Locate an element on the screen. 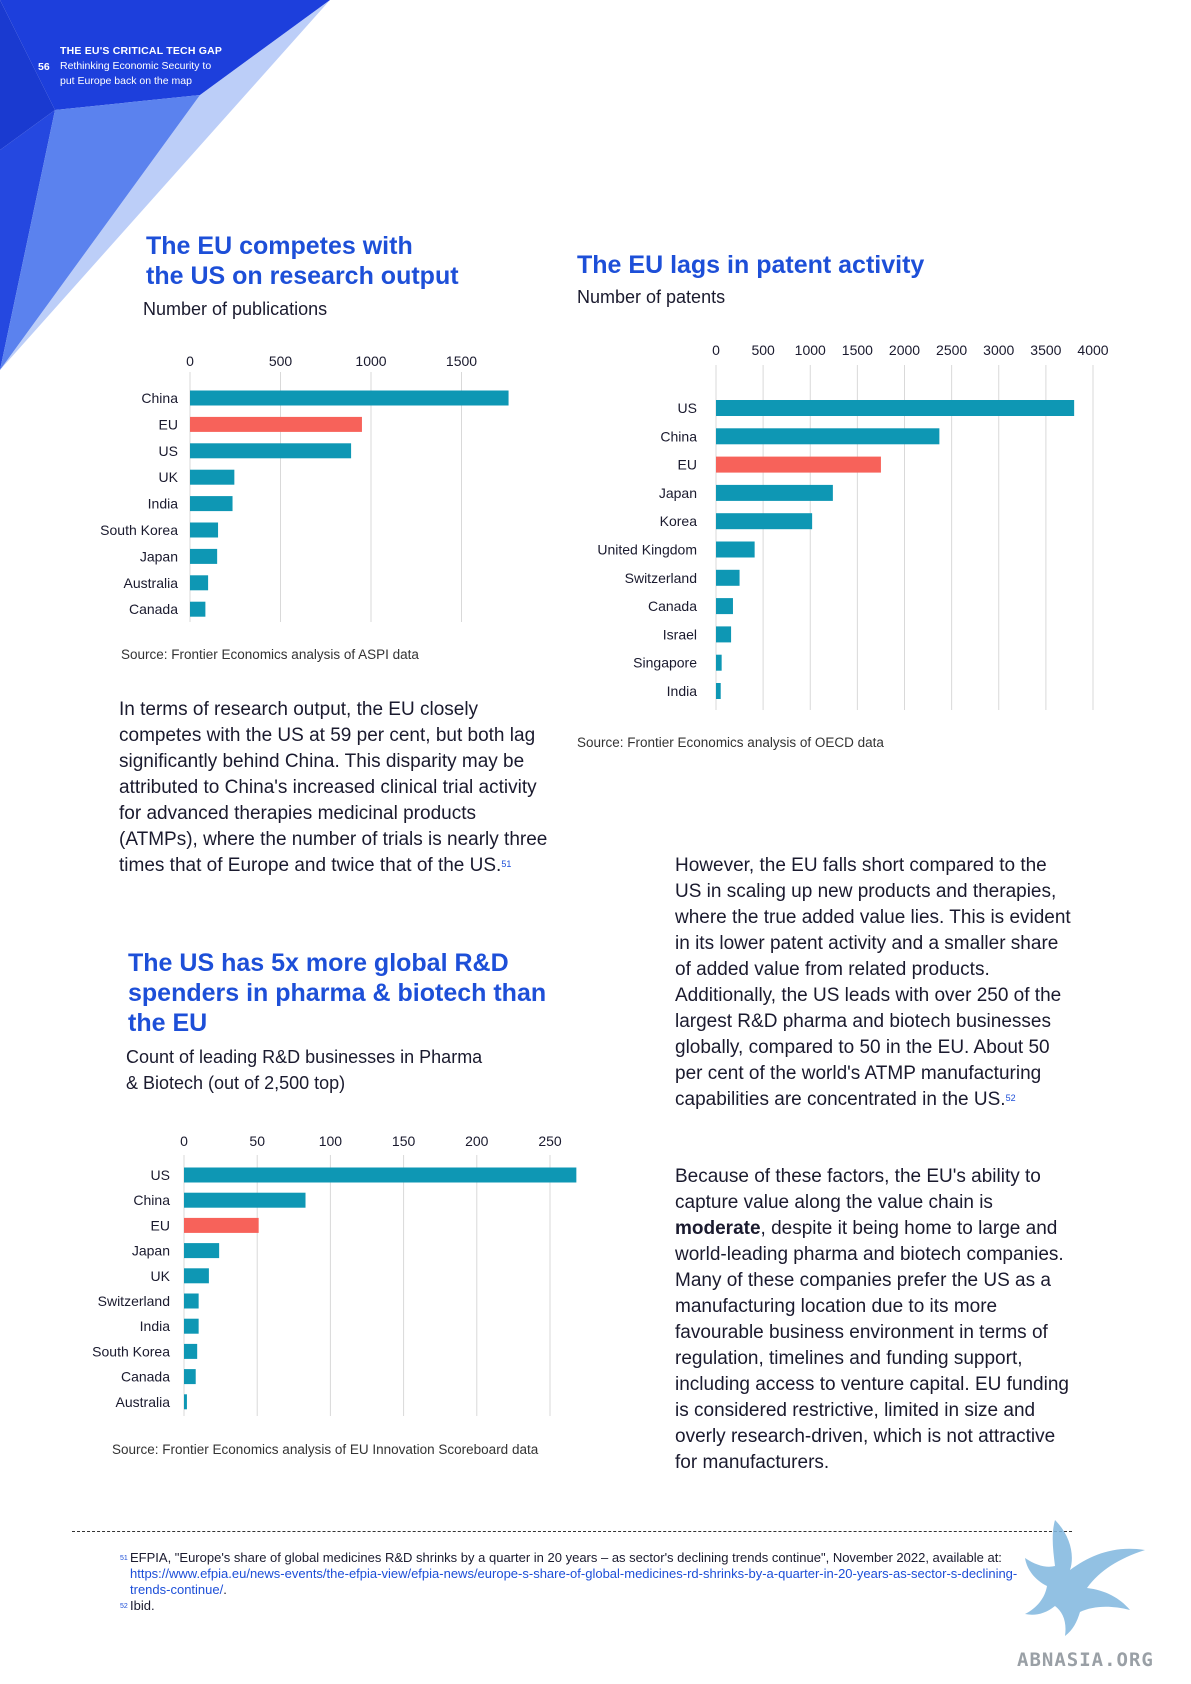 The width and height of the screenshot is (1191, 1684). footnote-52: 52 Ibid. is located at coordinates (570, 1606).